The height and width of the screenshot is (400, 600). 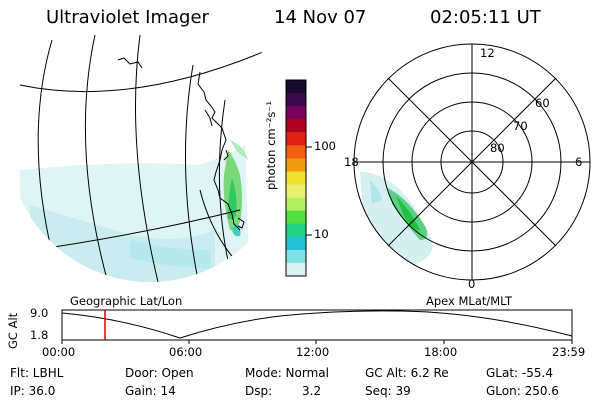 What do you see at coordinates (520, 126) in the screenshot?
I see `mlat-label-70: 70` at bounding box center [520, 126].